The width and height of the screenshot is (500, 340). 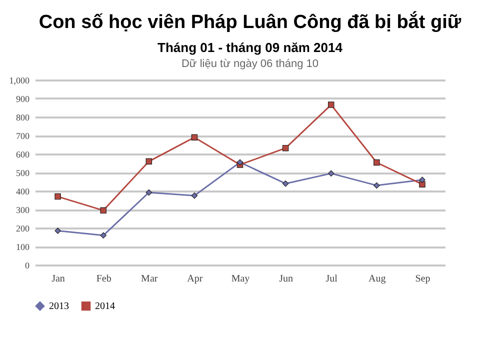 I want to click on chart-subtitle: Tháng 01 - tháng 09 năm 2014, so click(x=250, y=47).